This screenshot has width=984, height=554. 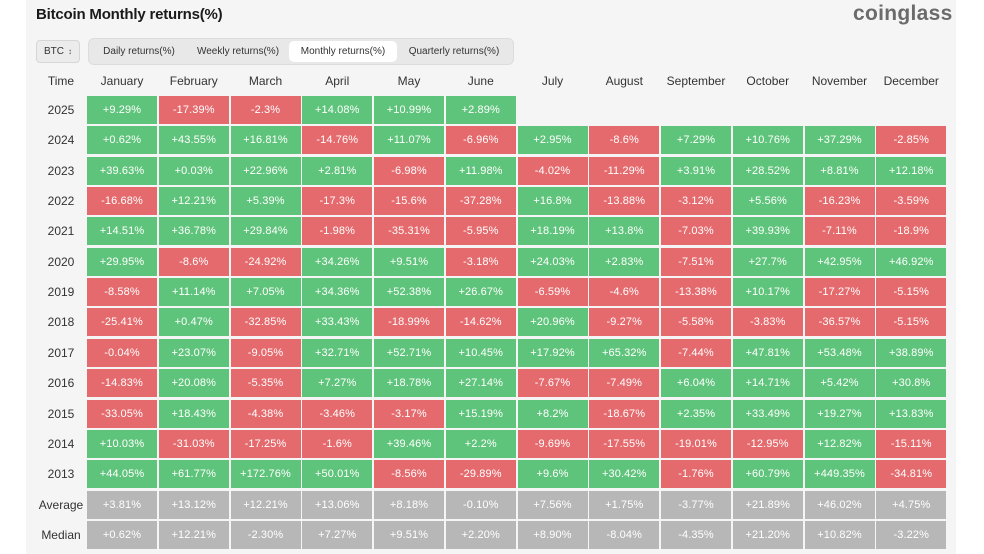 I want to click on coinglass-logo: coinglass, so click(x=903, y=13).